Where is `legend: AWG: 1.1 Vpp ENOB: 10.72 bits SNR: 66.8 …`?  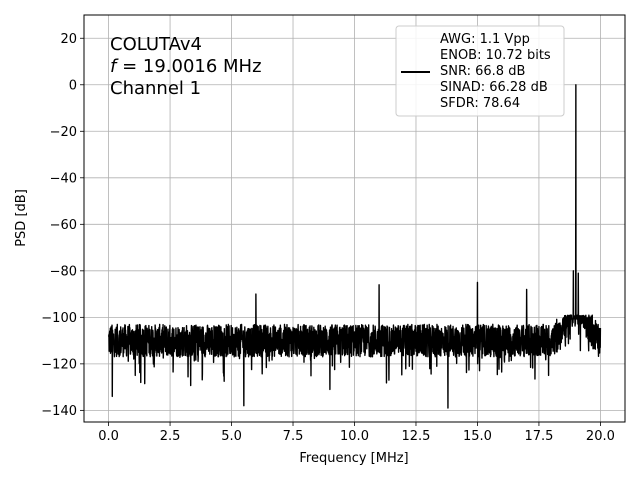 legend: AWG: 1.1 Vpp ENOB: 10.72 bits SNR: 66.8 … is located at coordinates (480, 71).